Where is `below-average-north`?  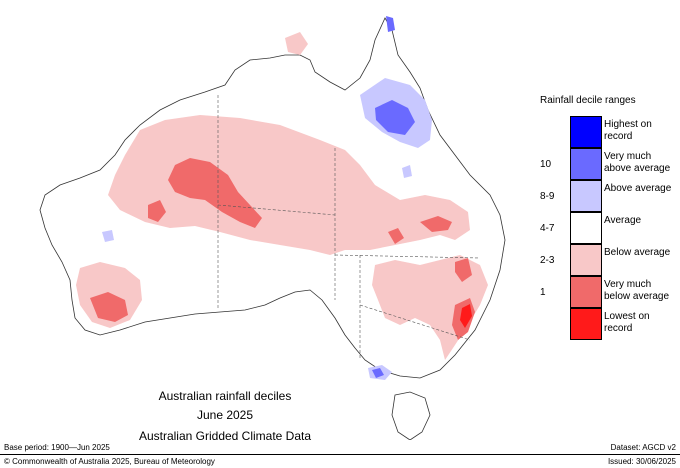
below-average-north is located at coordinates (296, 43).